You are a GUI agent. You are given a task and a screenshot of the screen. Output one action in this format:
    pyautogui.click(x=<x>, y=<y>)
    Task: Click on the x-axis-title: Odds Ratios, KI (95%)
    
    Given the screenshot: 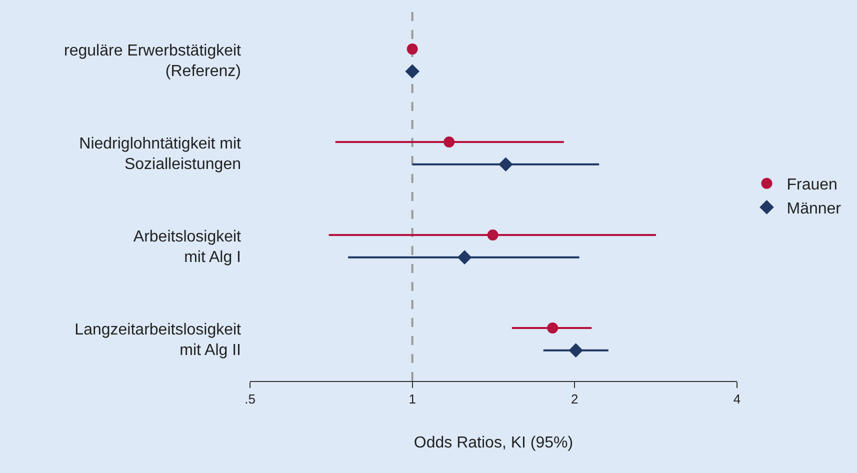 What is the action you would take?
    pyautogui.click(x=494, y=443)
    